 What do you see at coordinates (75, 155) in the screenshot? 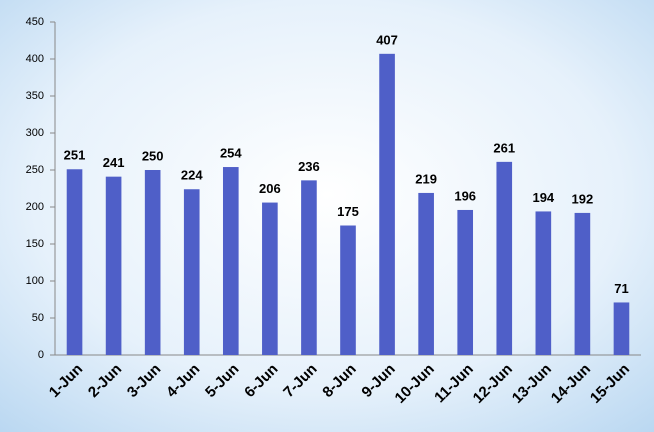
I see `value-label: 251` at bounding box center [75, 155].